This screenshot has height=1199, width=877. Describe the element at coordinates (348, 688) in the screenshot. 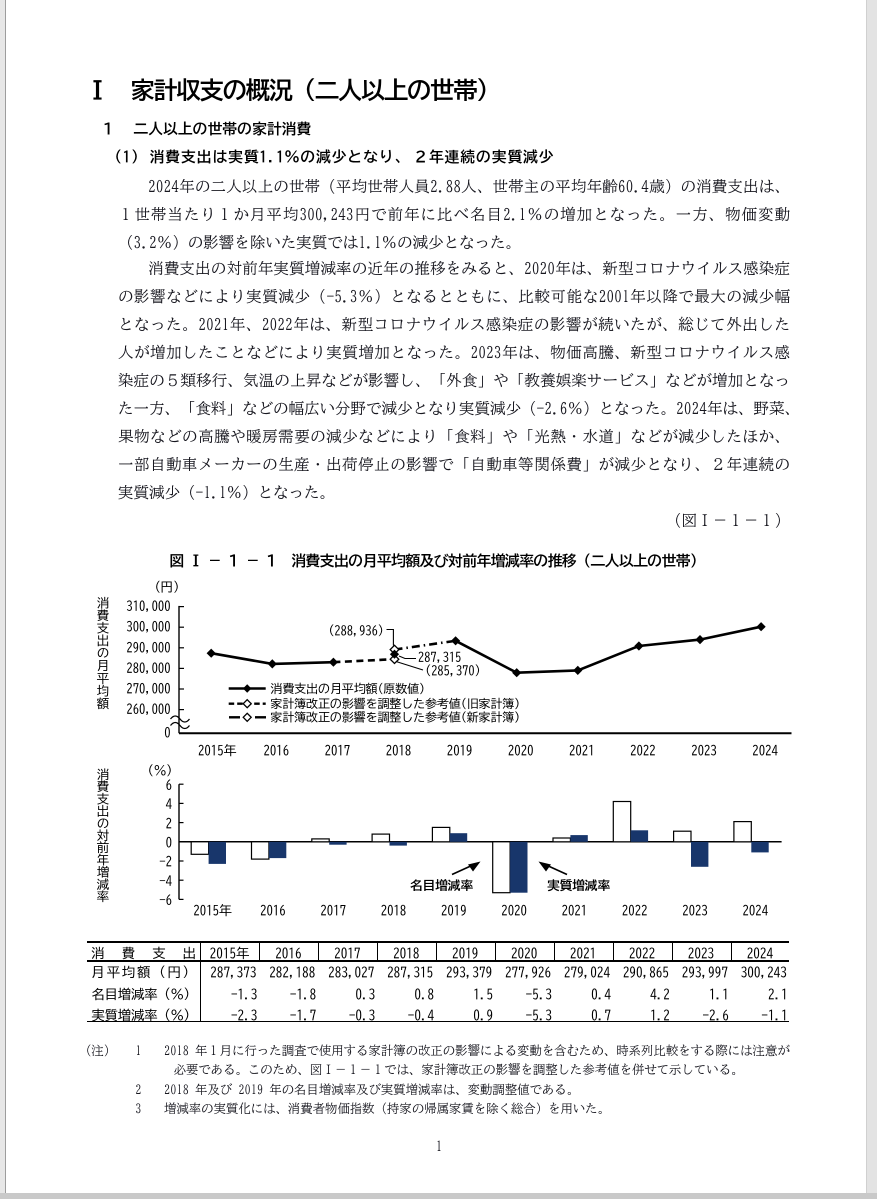

I see `svg-text: 消費支出の月平均額(原数値)` at that location.